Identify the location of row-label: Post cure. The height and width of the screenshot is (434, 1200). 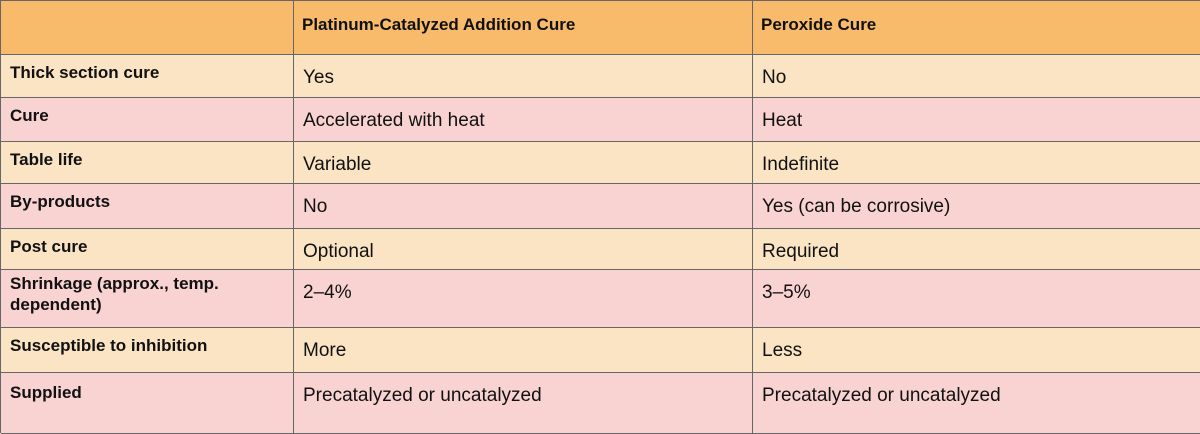
(147, 249).